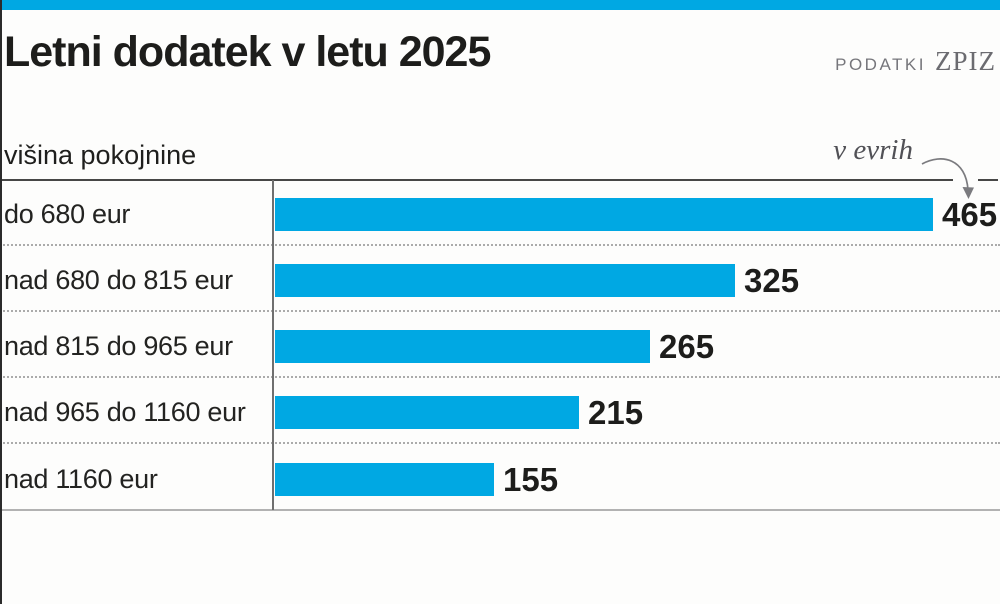 Image resolution: width=1000 pixels, height=604 pixels. What do you see at coordinates (880, 64) in the screenshot?
I see `source-label: PODATKI` at bounding box center [880, 64].